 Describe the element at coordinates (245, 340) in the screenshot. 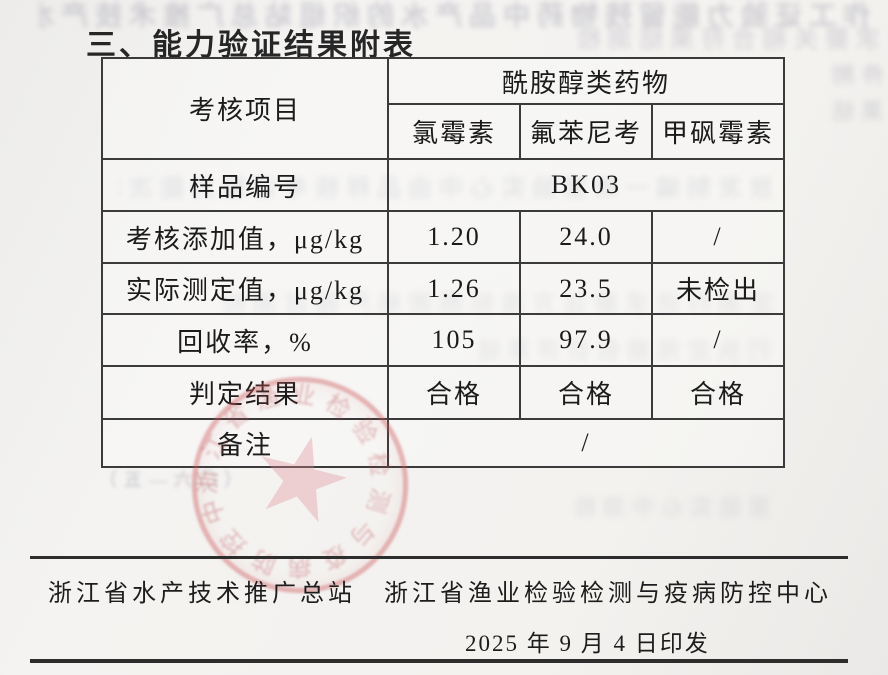

I see `row-label: 回收率，%` at that location.